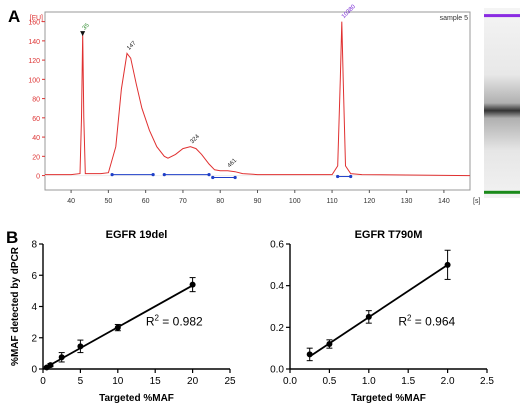 Image resolution: width=520 pixels, height=403 pixels. Describe the element at coordinates (407, 201) in the screenshot. I see `x-tick-label: 130` at that location.